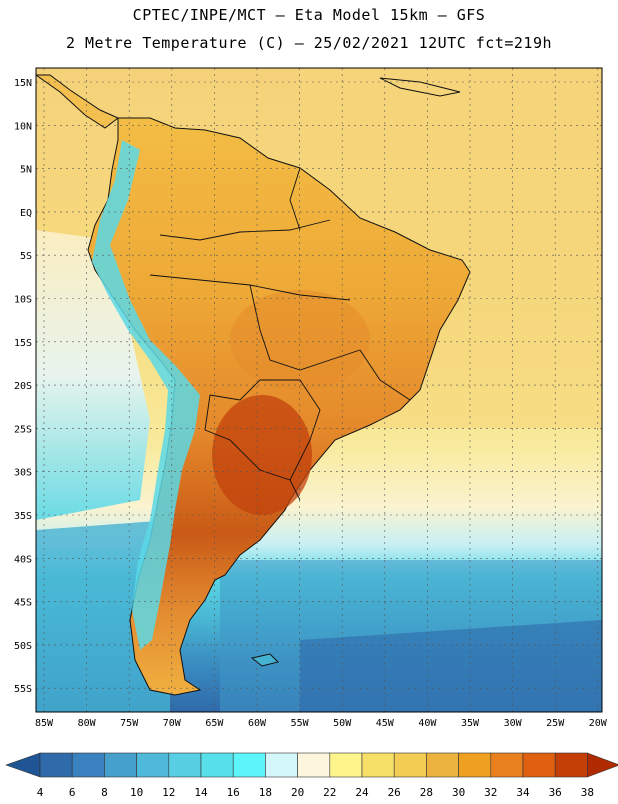  What do you see at coordinates (257, 723) in the screenshot?
I see `lon-label: 60W` at bounding box center [257, 723].